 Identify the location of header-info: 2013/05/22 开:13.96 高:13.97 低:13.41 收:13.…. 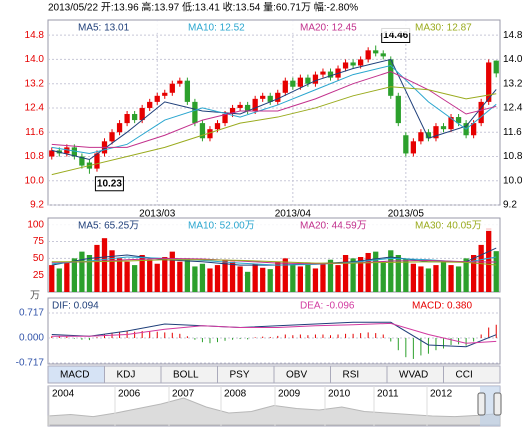
(203, 7).